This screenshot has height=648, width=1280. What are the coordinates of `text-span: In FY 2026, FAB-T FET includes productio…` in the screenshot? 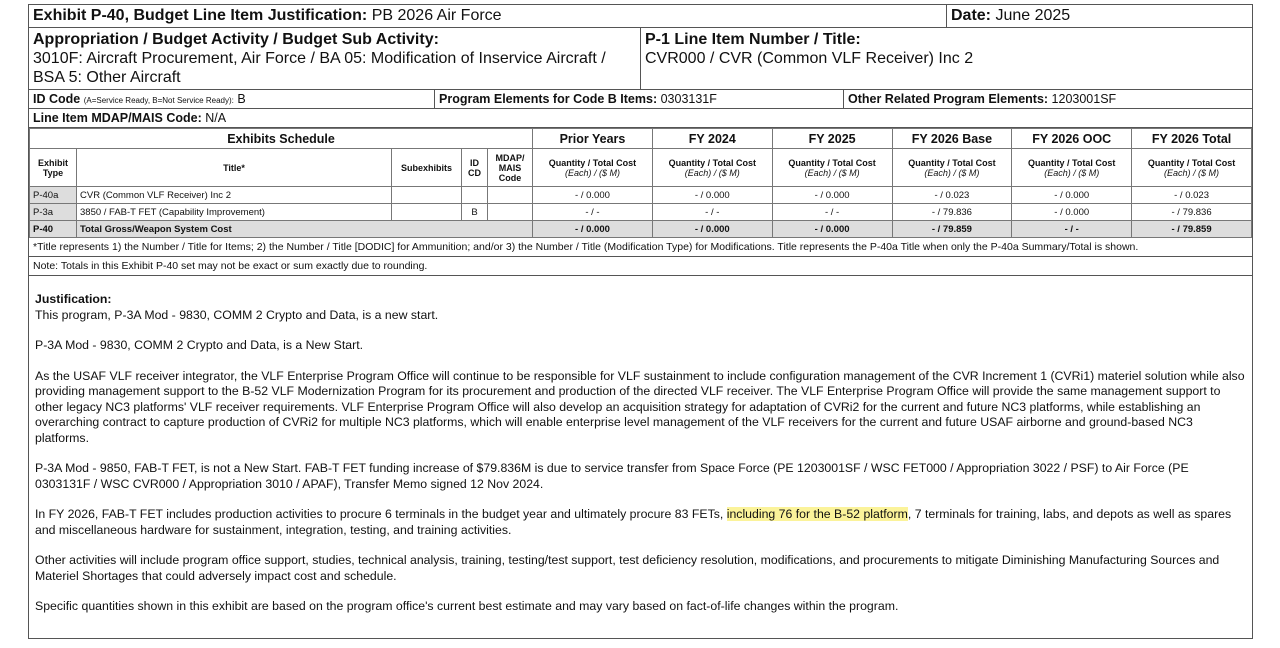 It's located at (381, 514).